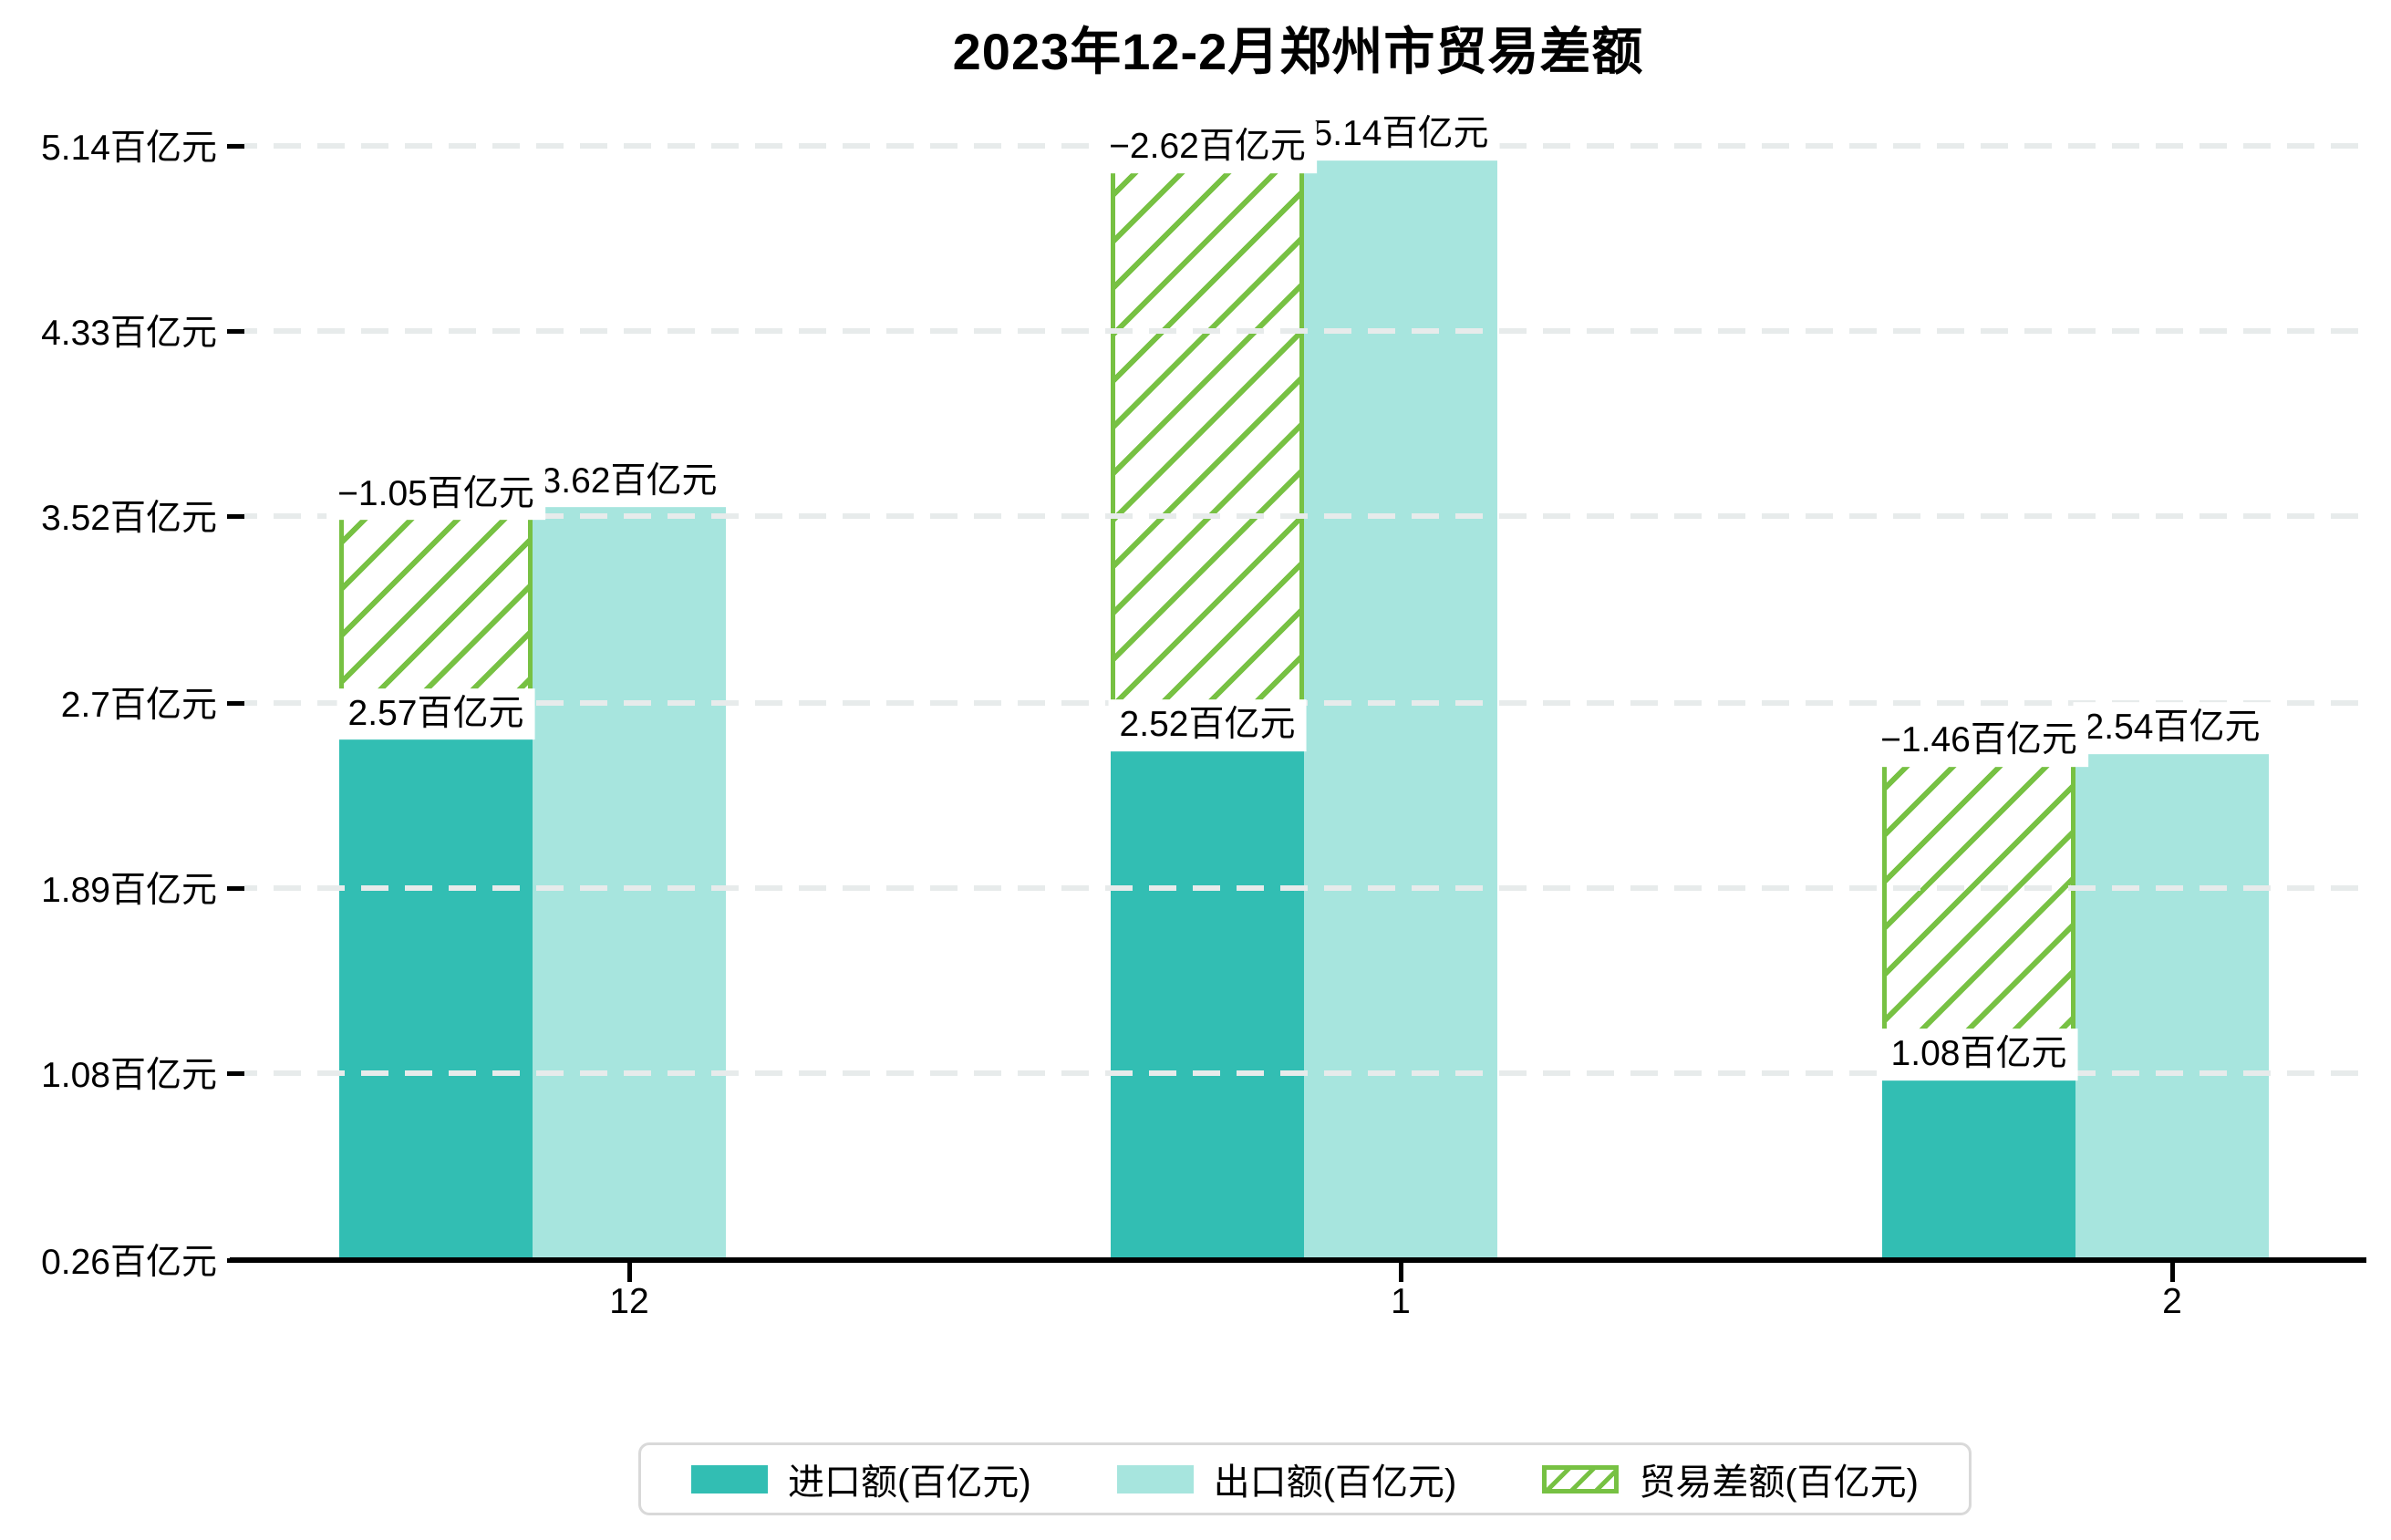  I want to click on export-swatch, so click(1155, 1478).